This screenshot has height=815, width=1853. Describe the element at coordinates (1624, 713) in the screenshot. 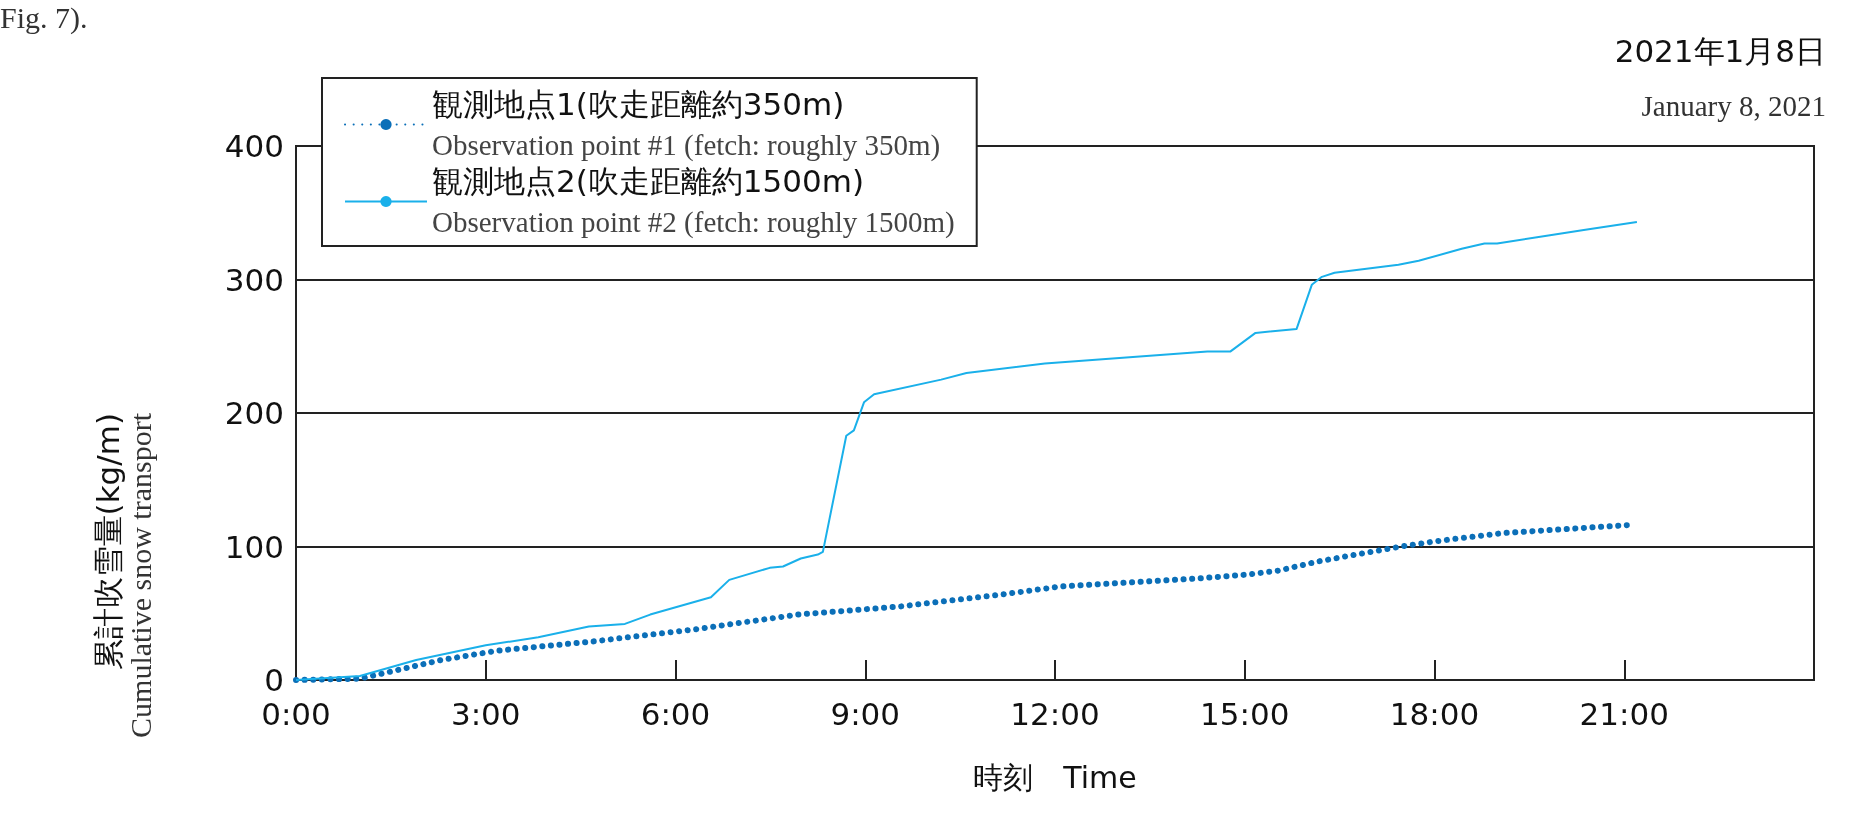

I see `x-tick-label: 21:00` at that location.